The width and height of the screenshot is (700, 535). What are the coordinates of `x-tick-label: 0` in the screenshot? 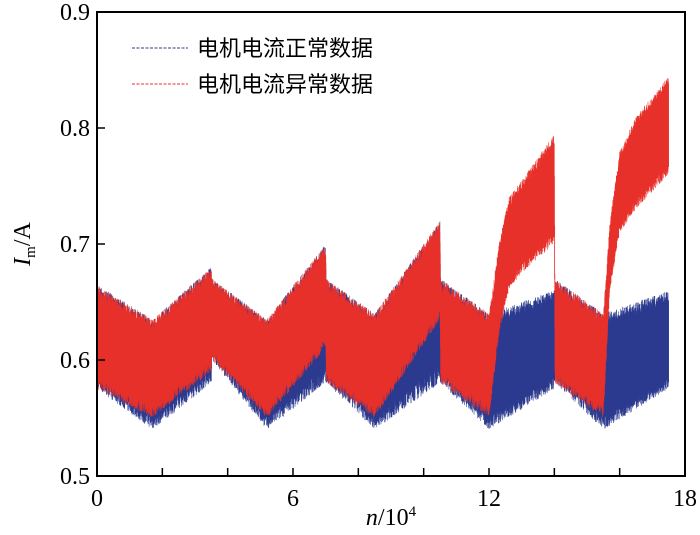 It's located at (97, 499).